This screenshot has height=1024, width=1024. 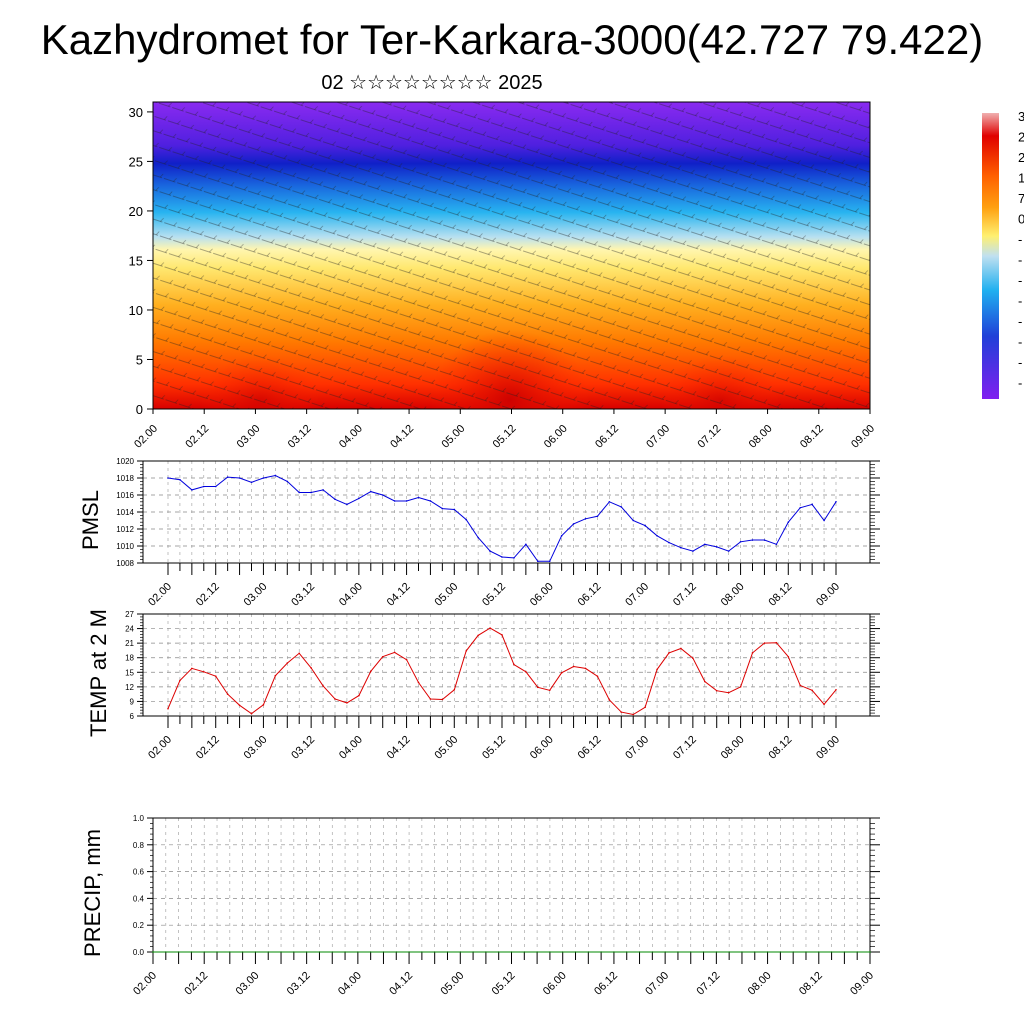 What do you see at coordinates (432, 83) in the screenshot?
I see `page-subtitle: 02 ☆☆☆☆☆☆☆☆ 2025` at bounding box center [432, 83].